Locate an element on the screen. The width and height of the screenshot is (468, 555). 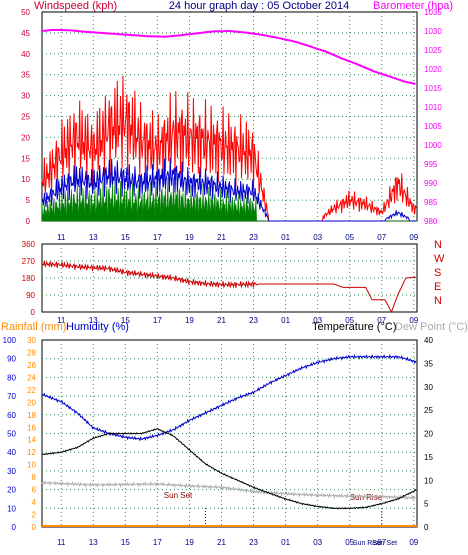
windspeed-tick-label: 40 is located at coordinates (25, 54).